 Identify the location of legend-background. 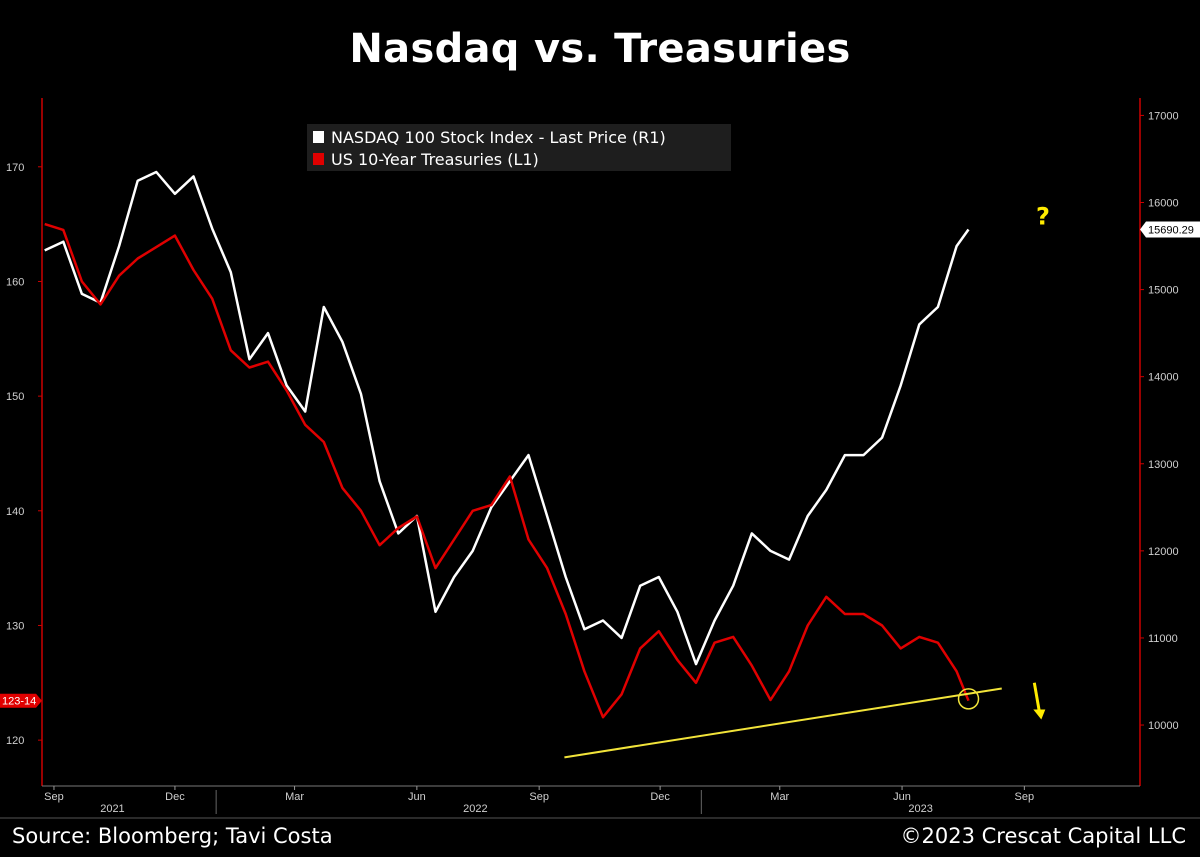
(519, 147).